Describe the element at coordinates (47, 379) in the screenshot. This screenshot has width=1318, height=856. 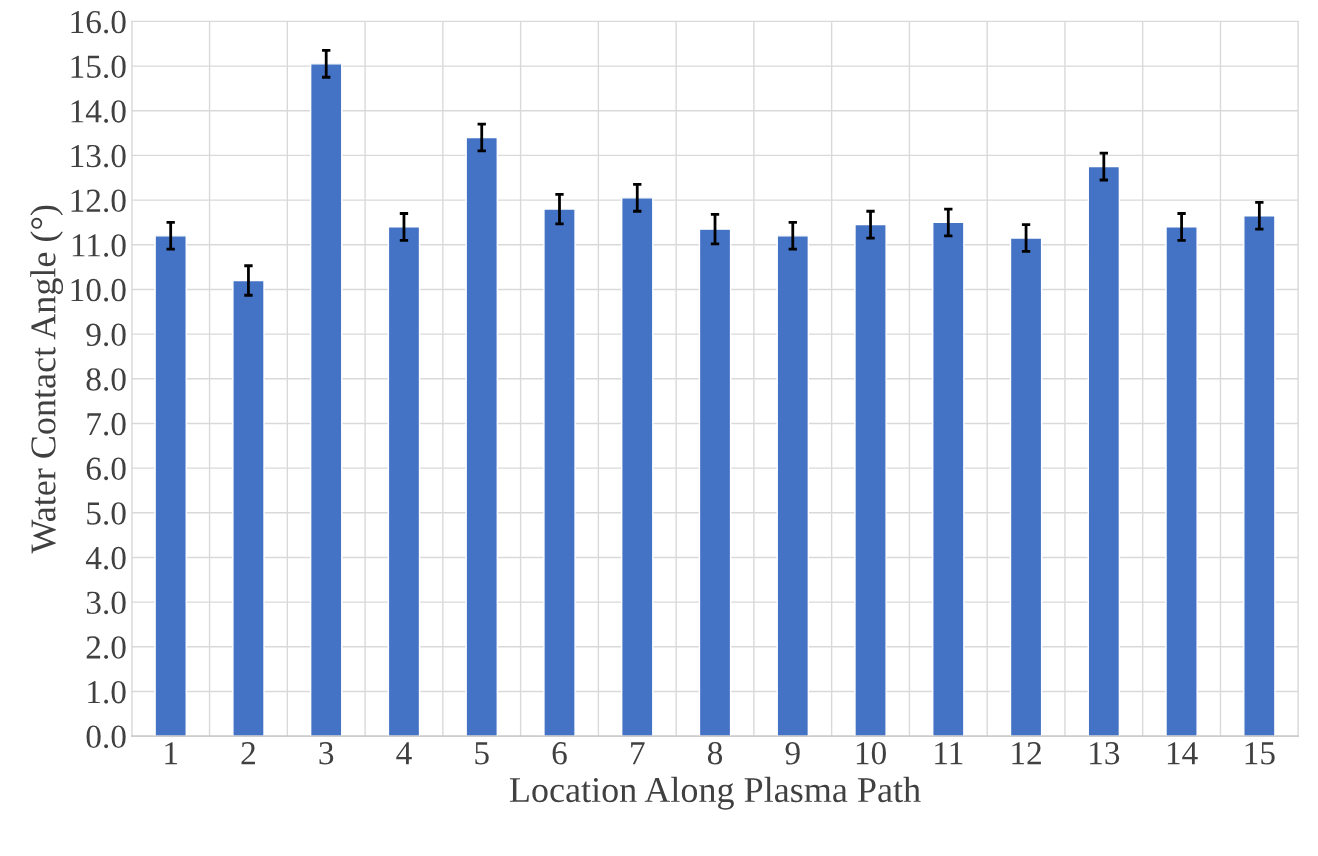
I see `y-axis-title: Water Contact Angle (°)` at that location.